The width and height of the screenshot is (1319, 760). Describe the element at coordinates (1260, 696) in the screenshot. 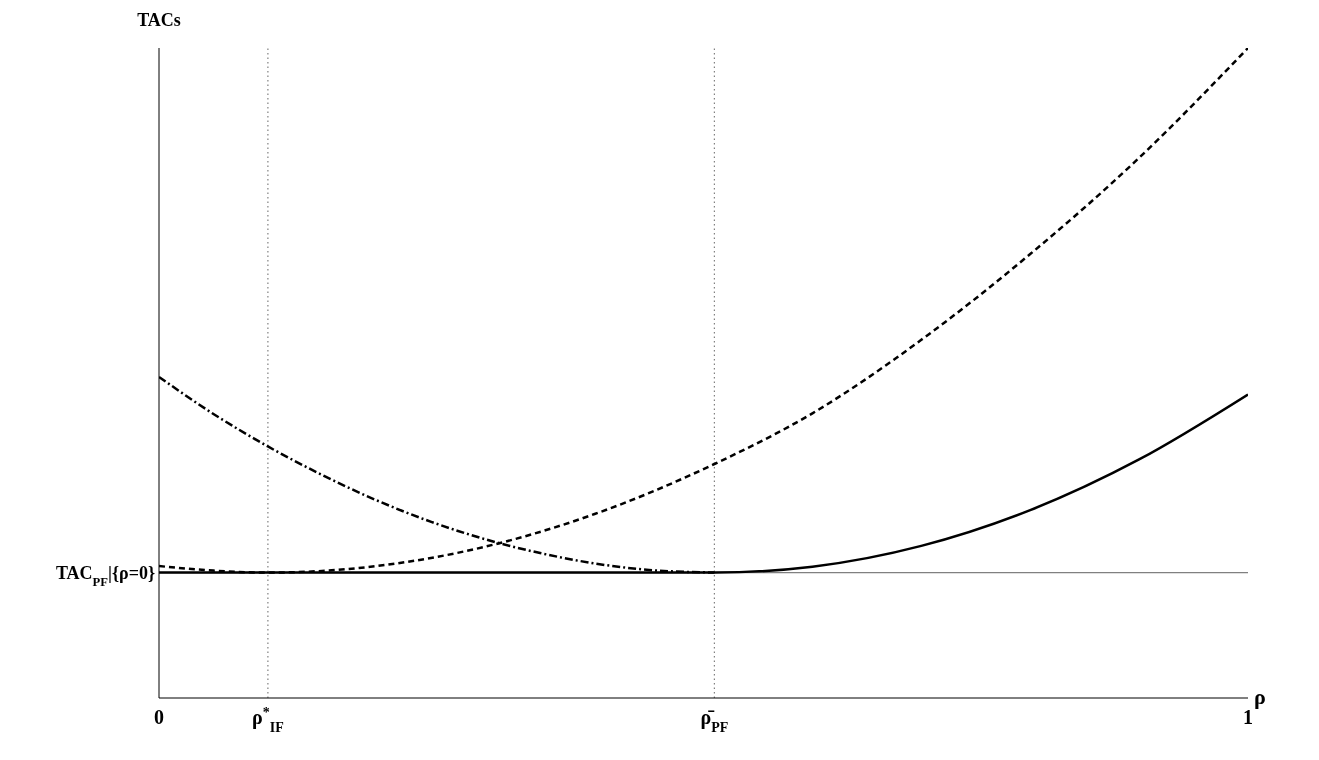

I see `x-axis-title: ρ` at that location.